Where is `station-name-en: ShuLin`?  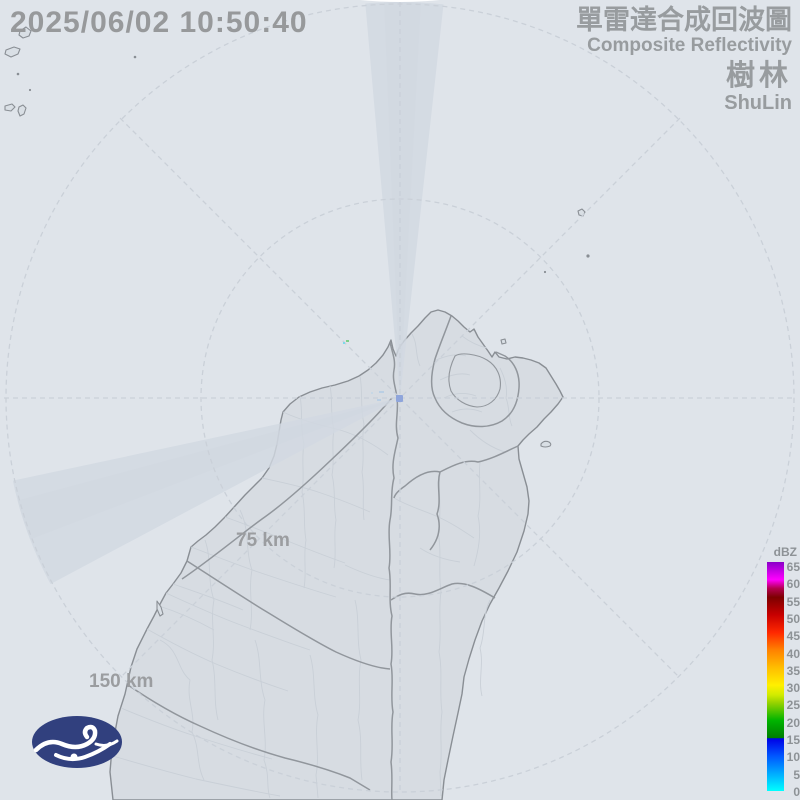
station-name-en: ShuLin is located at coordinates (758, 103).